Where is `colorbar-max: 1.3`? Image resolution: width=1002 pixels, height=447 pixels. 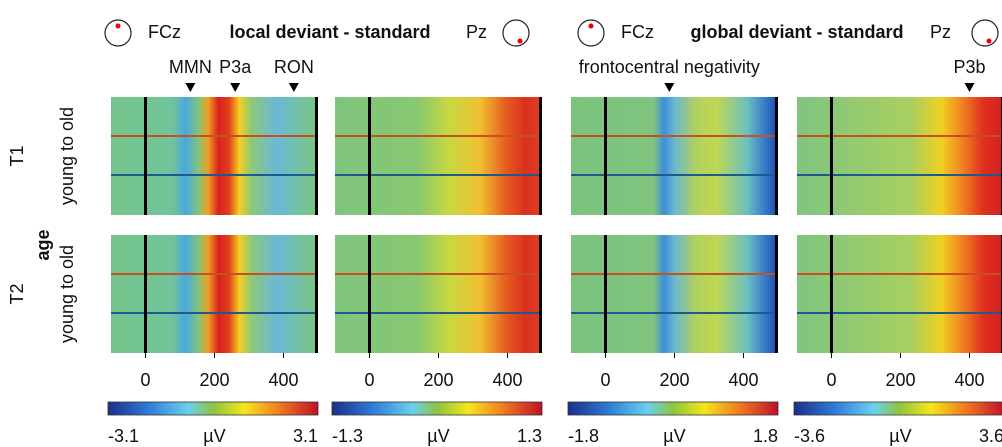 colorbar-max: 1.3 is located at coordinates (529, 436).